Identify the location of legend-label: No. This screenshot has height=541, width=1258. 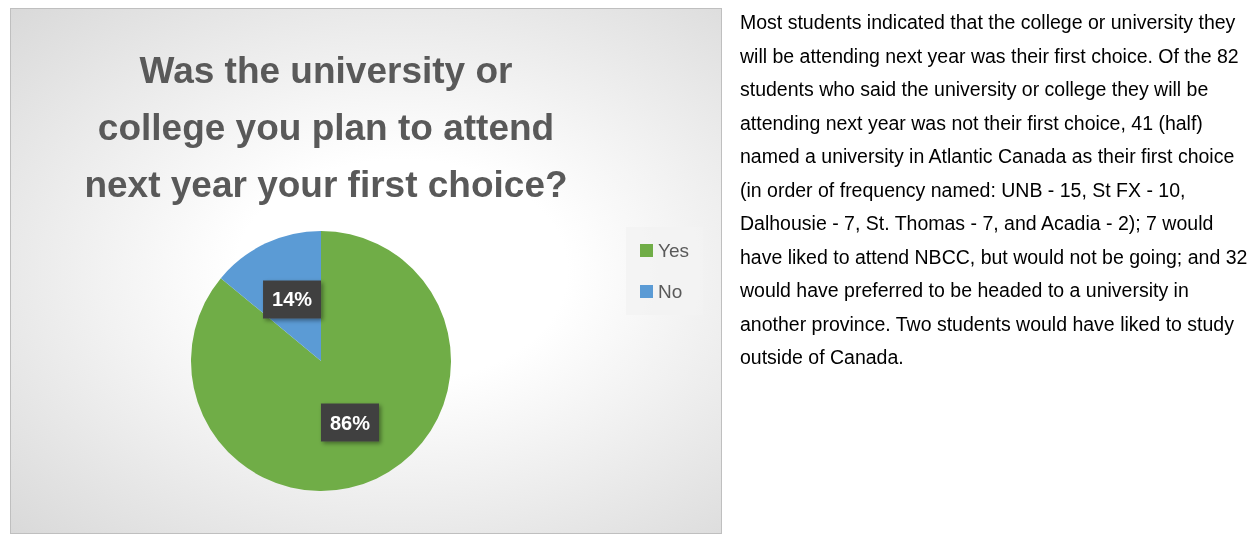
(670, 291).